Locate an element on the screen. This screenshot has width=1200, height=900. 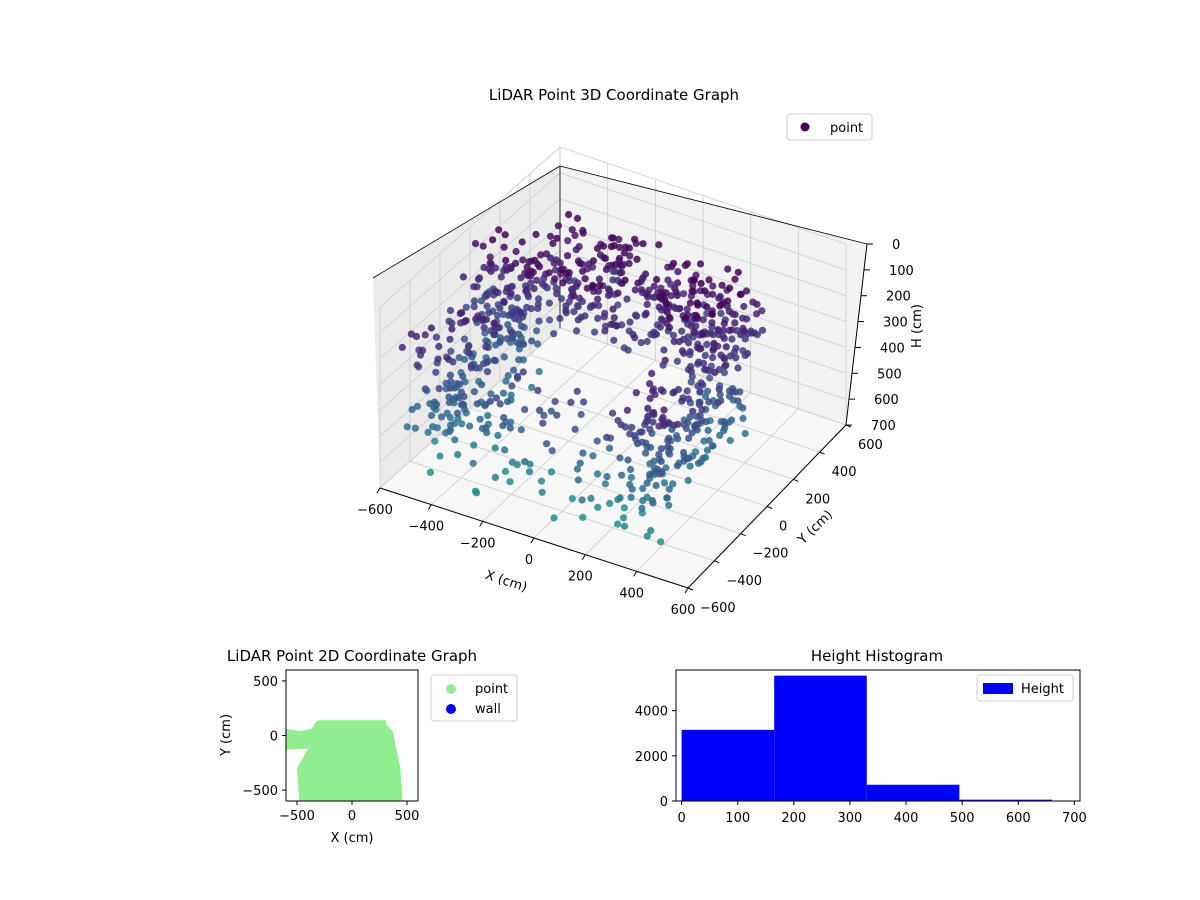
x-tick-label-3d: 600 is located at coordinates (683, 610).